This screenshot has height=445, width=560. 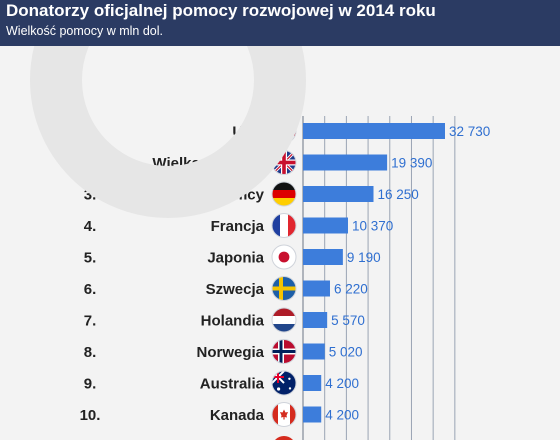 I want to click on category-label: Francja, so click(x=238, y=226).